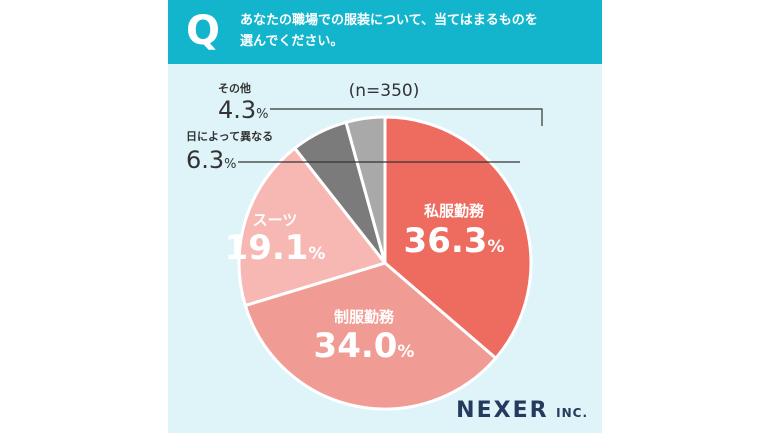 This screenshot has height=433, width=770. Describe the element at coordinates (406, 117) in the screenshot. I see `leader-line` at that location.